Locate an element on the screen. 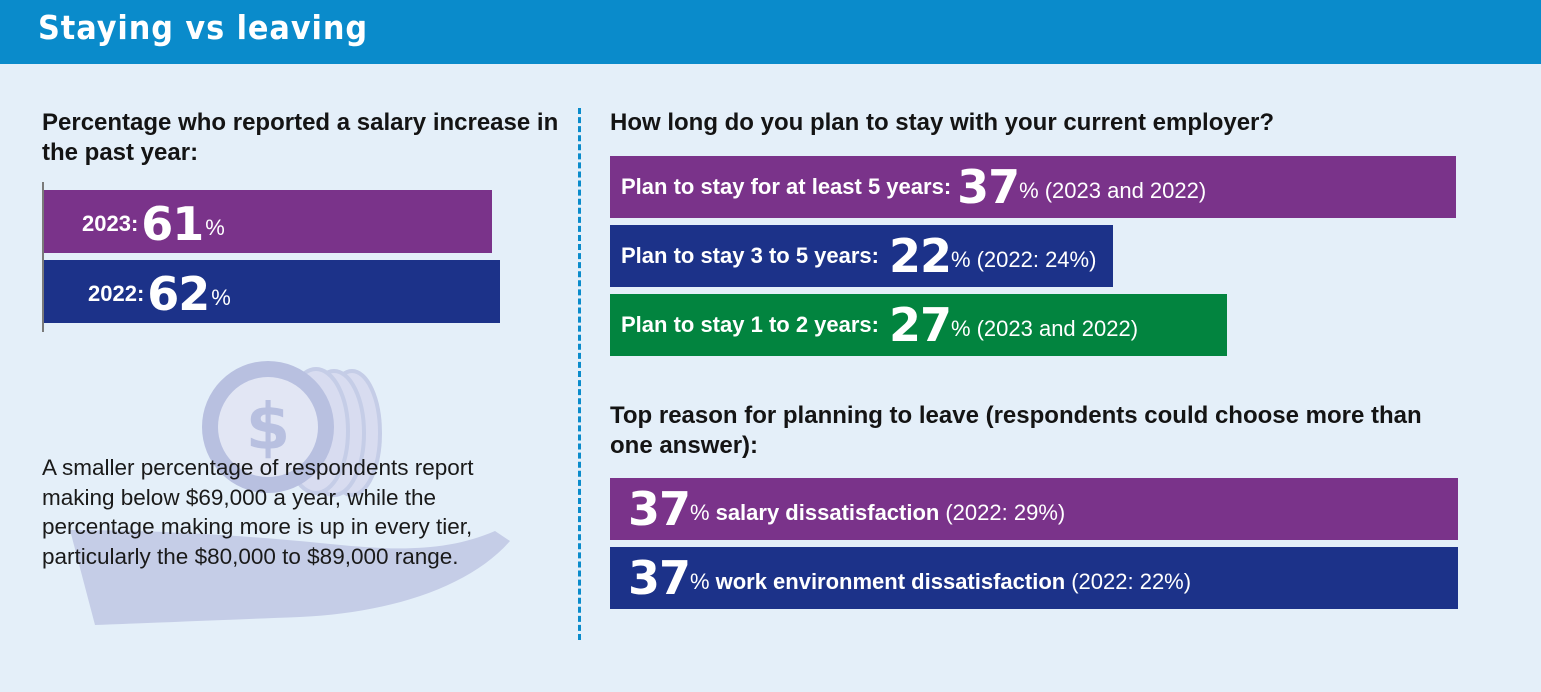 This screenshot has width=1541, height=692. salary-bar-2022-unit: % is located at coordinates (221, 297).